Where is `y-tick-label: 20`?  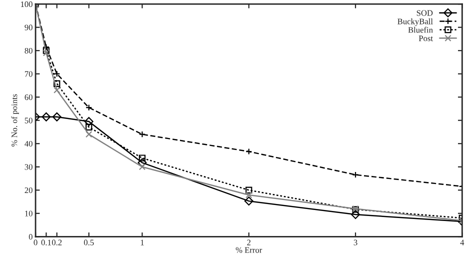
y-tick-label: 20 is located at coordinates (28, 190).